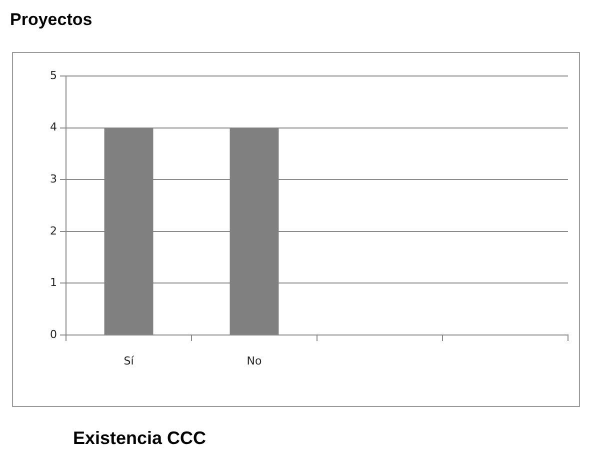 Image resolution: width=594 pixels, height=456 pixels. What do you see at coordinates (53, 127) in the screenshot?
I see `y-tick-label: 4` at bounding box center [53, 127].